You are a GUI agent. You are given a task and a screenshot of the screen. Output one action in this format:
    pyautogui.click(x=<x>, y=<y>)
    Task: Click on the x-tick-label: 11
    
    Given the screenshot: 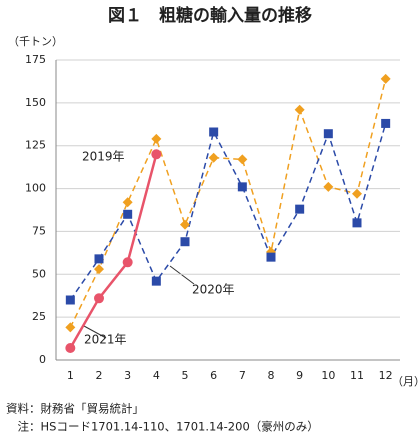 What is the action you would take?
    pyautogui.click(x=357, y=375)
    